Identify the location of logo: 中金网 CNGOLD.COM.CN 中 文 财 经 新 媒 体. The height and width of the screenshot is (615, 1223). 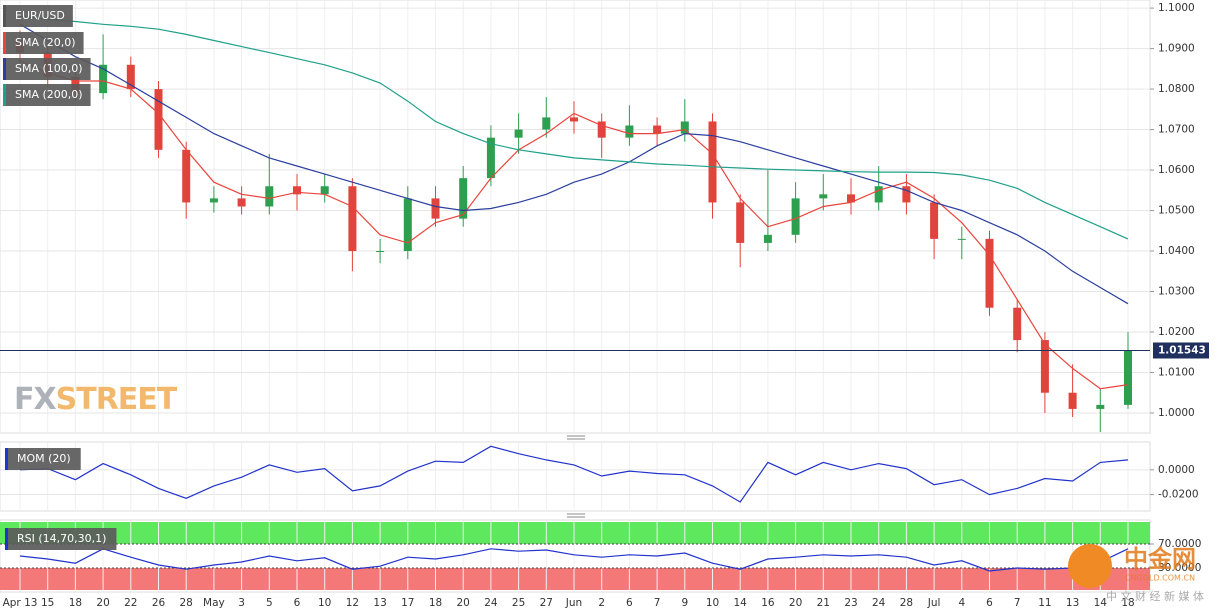
(1136, 573).